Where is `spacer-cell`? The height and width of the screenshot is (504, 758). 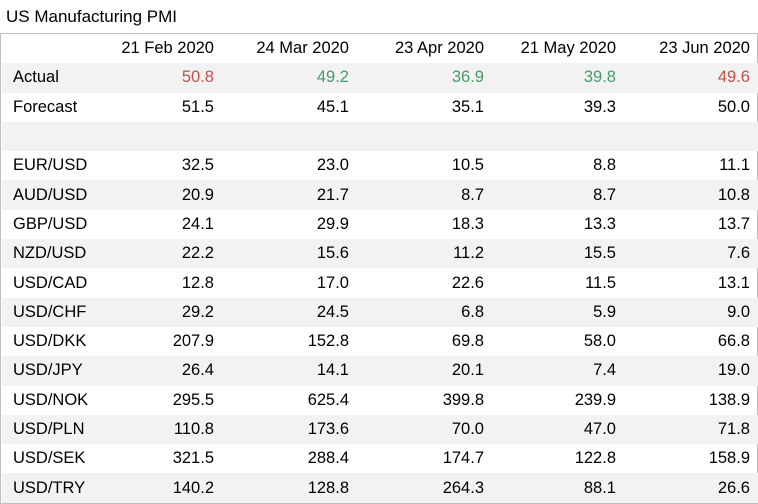
spacer-cell is located at coordinates (380, 136).